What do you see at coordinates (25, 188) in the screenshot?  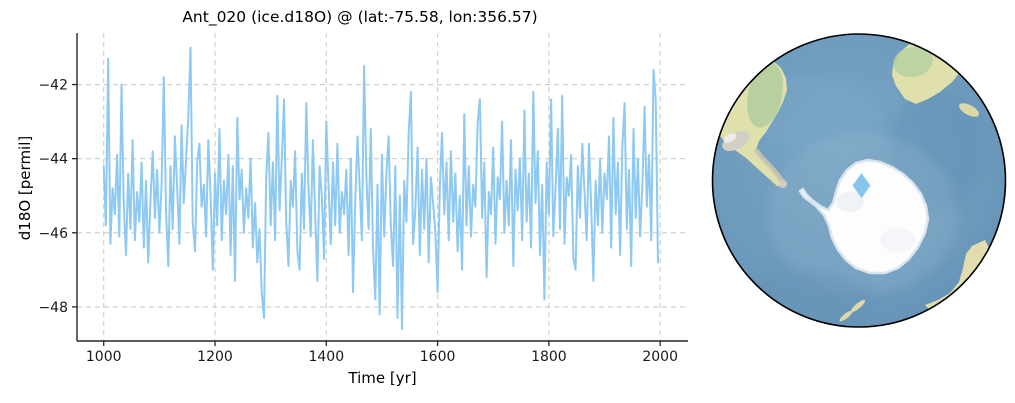 I see `y-axis-label: d18O [permil]` at bounding box center [25, 188].